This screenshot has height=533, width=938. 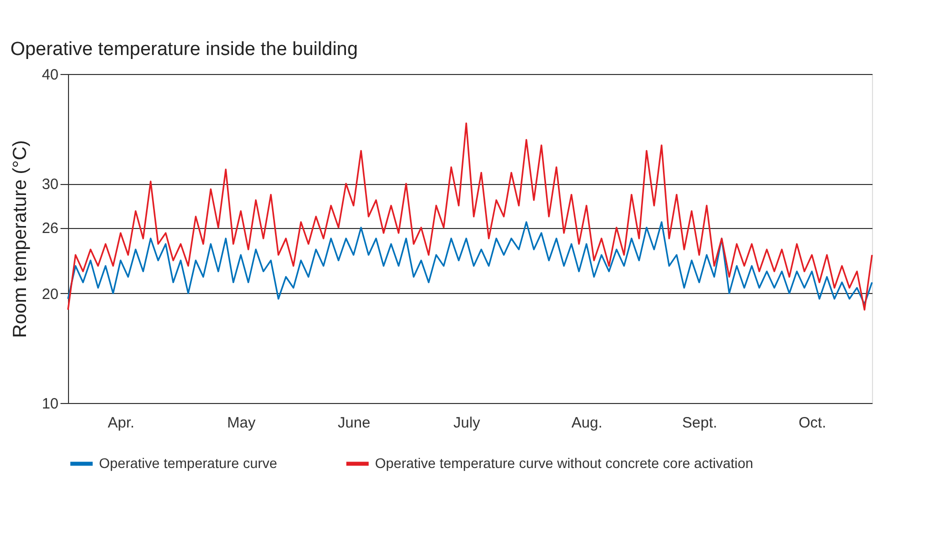 What do you see at coordinates (50, 229) in the screenshot?
I see `y-tick-label: 26` at bounding box center [50, 229].